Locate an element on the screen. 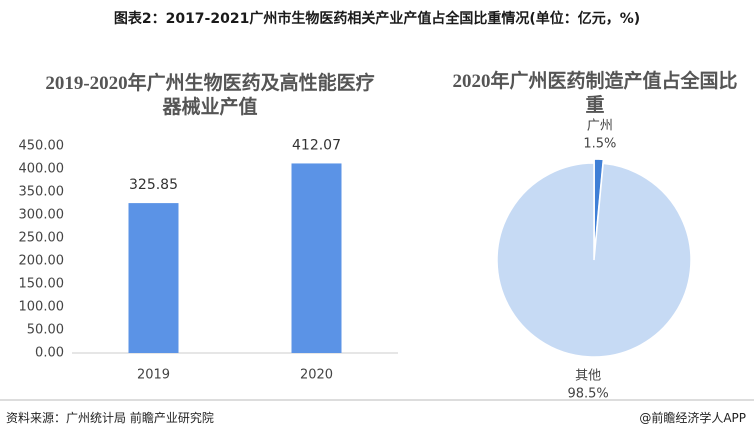 The height and width of the screenshot is (439, 754). y-tick-label: 100.00 is located at coordinates (42, 307).